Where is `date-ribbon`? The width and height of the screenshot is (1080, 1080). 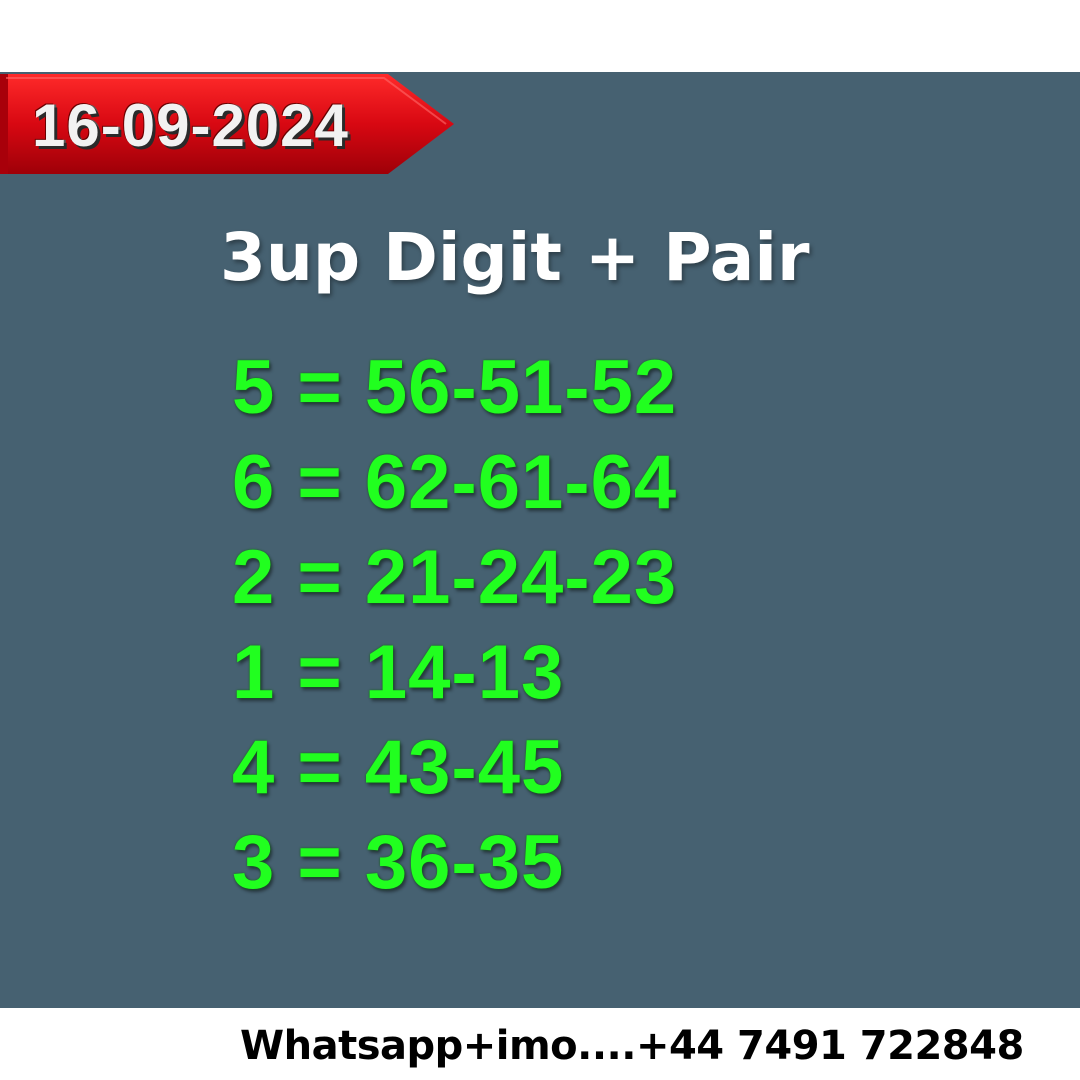 date-ribbon is located at coordinates (228, 125).